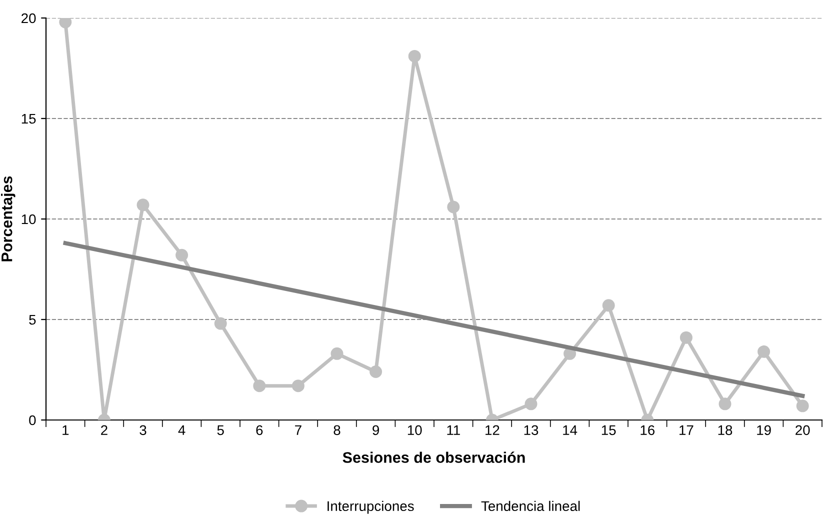 The width and height of the screenshot is (829, 529). What do you see at coordinates (29, 219) in the screenshot?
I see `y-tick-label: 10` at bounding box center [29, 219].